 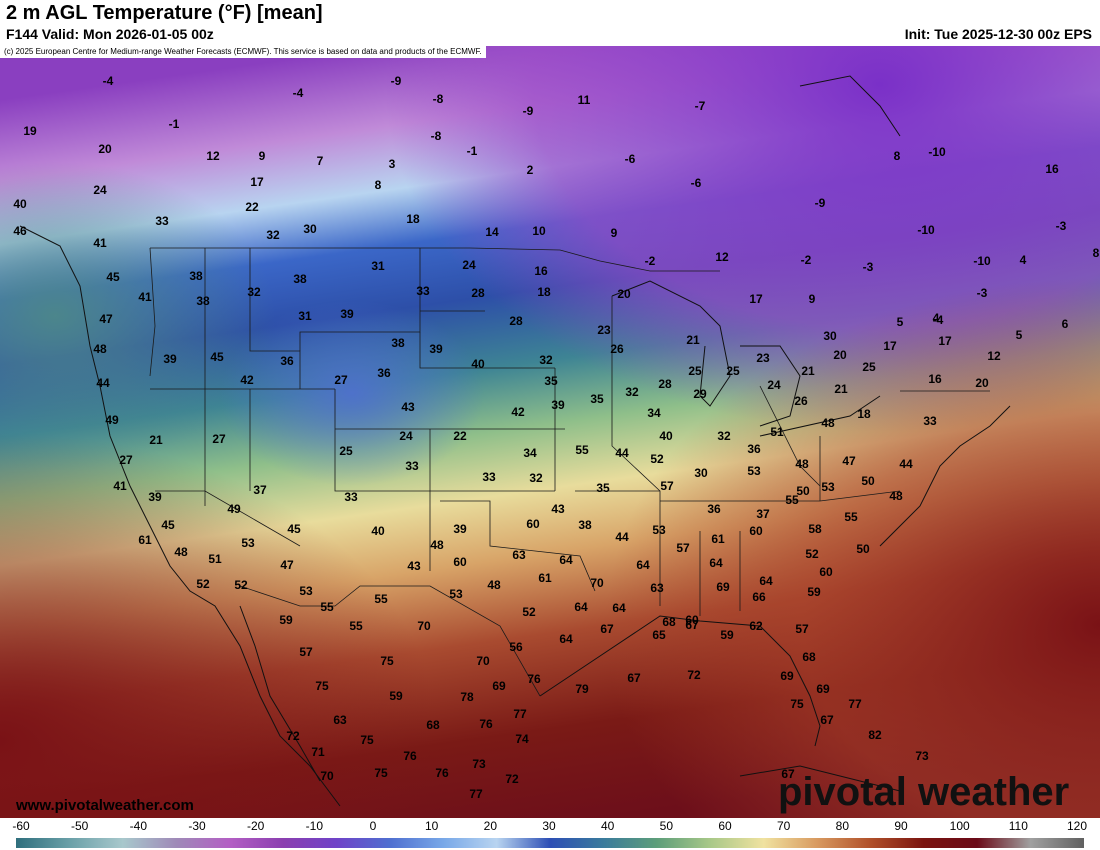 What do you see at coordinates (763, 358) in the screenshot?
I see `temperature-value: 23` at bounding box center [763, 358].